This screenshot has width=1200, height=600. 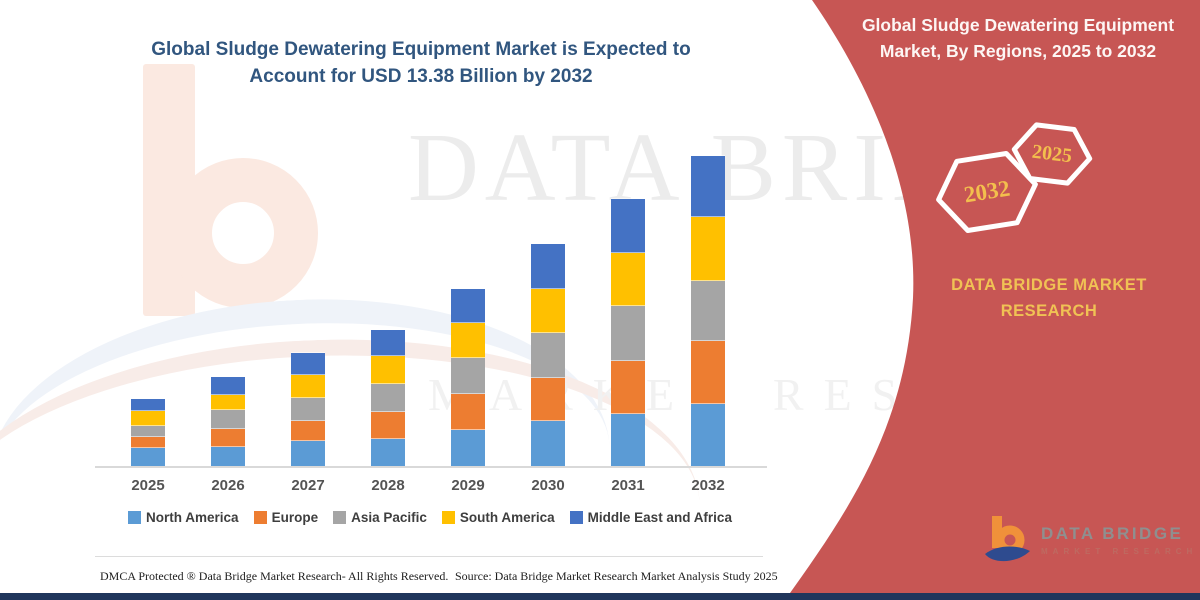 What do you see at coordinates (1007, 539) in the screenshot?
I see `data-bridge-logo-icon` at bounding box center [1007, 539].